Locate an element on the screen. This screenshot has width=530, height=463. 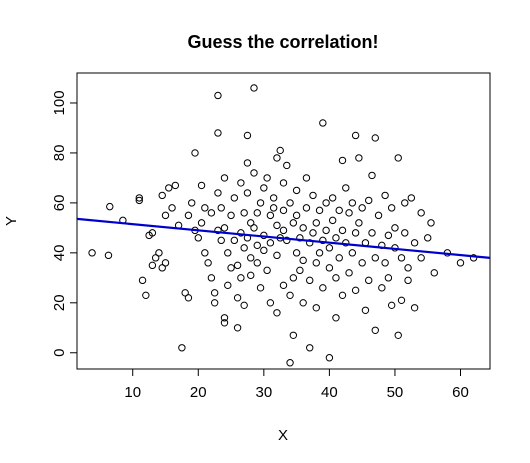
x-tick-label: 50 is located at coordinates (395, 392).